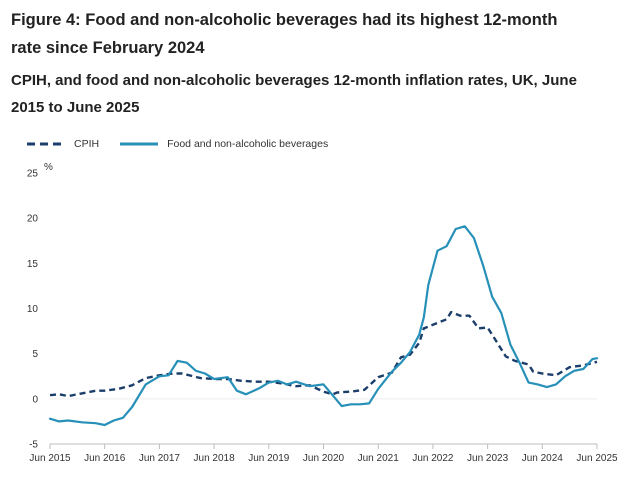 Image resolution: width=634 pixels, height=487 pixels. I want to click on y-tick-label: 0, so click(35, 399).